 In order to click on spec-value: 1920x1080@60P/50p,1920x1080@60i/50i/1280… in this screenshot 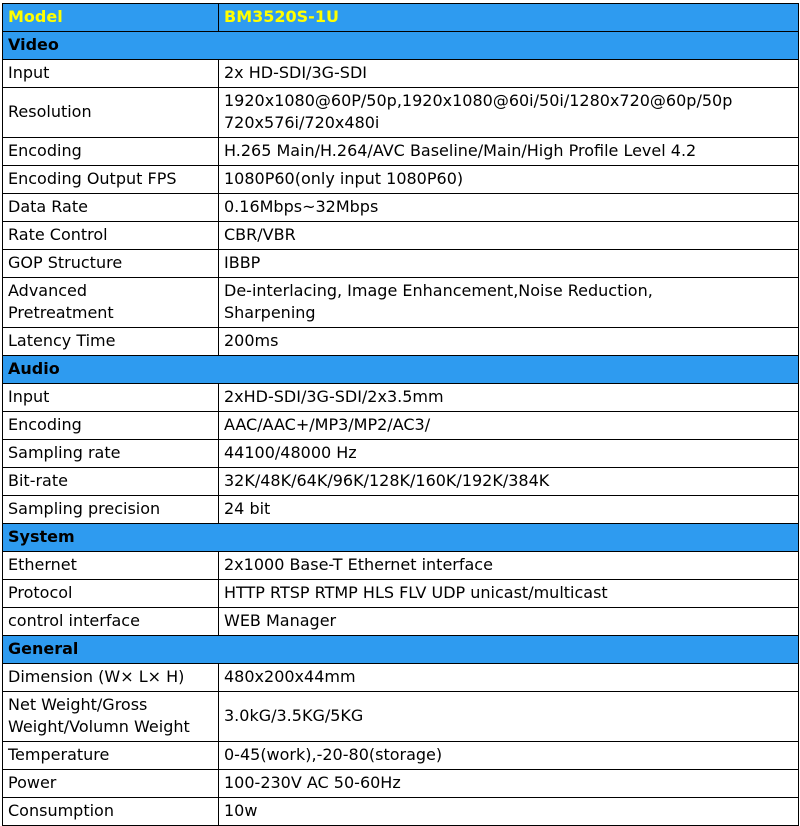, I will do `click(508, 112)`.